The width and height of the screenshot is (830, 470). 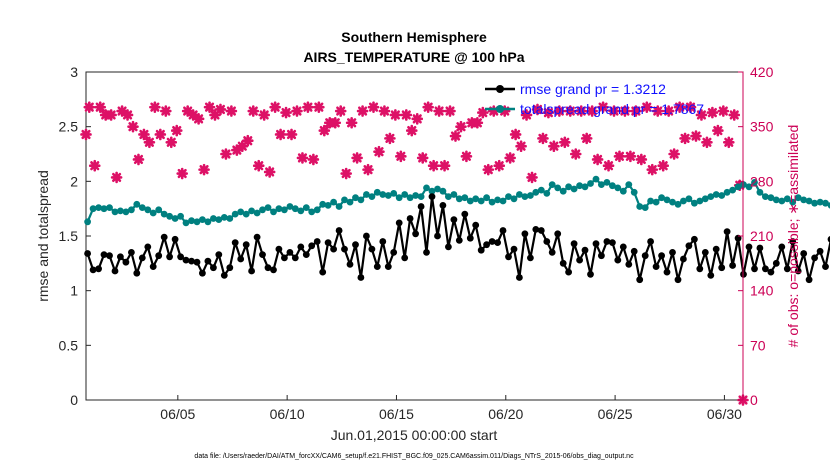 What do you see at coordinates (74, 291) in the screenshot?
I see `left-tick-label: 1` at bounding box center [74, 291].